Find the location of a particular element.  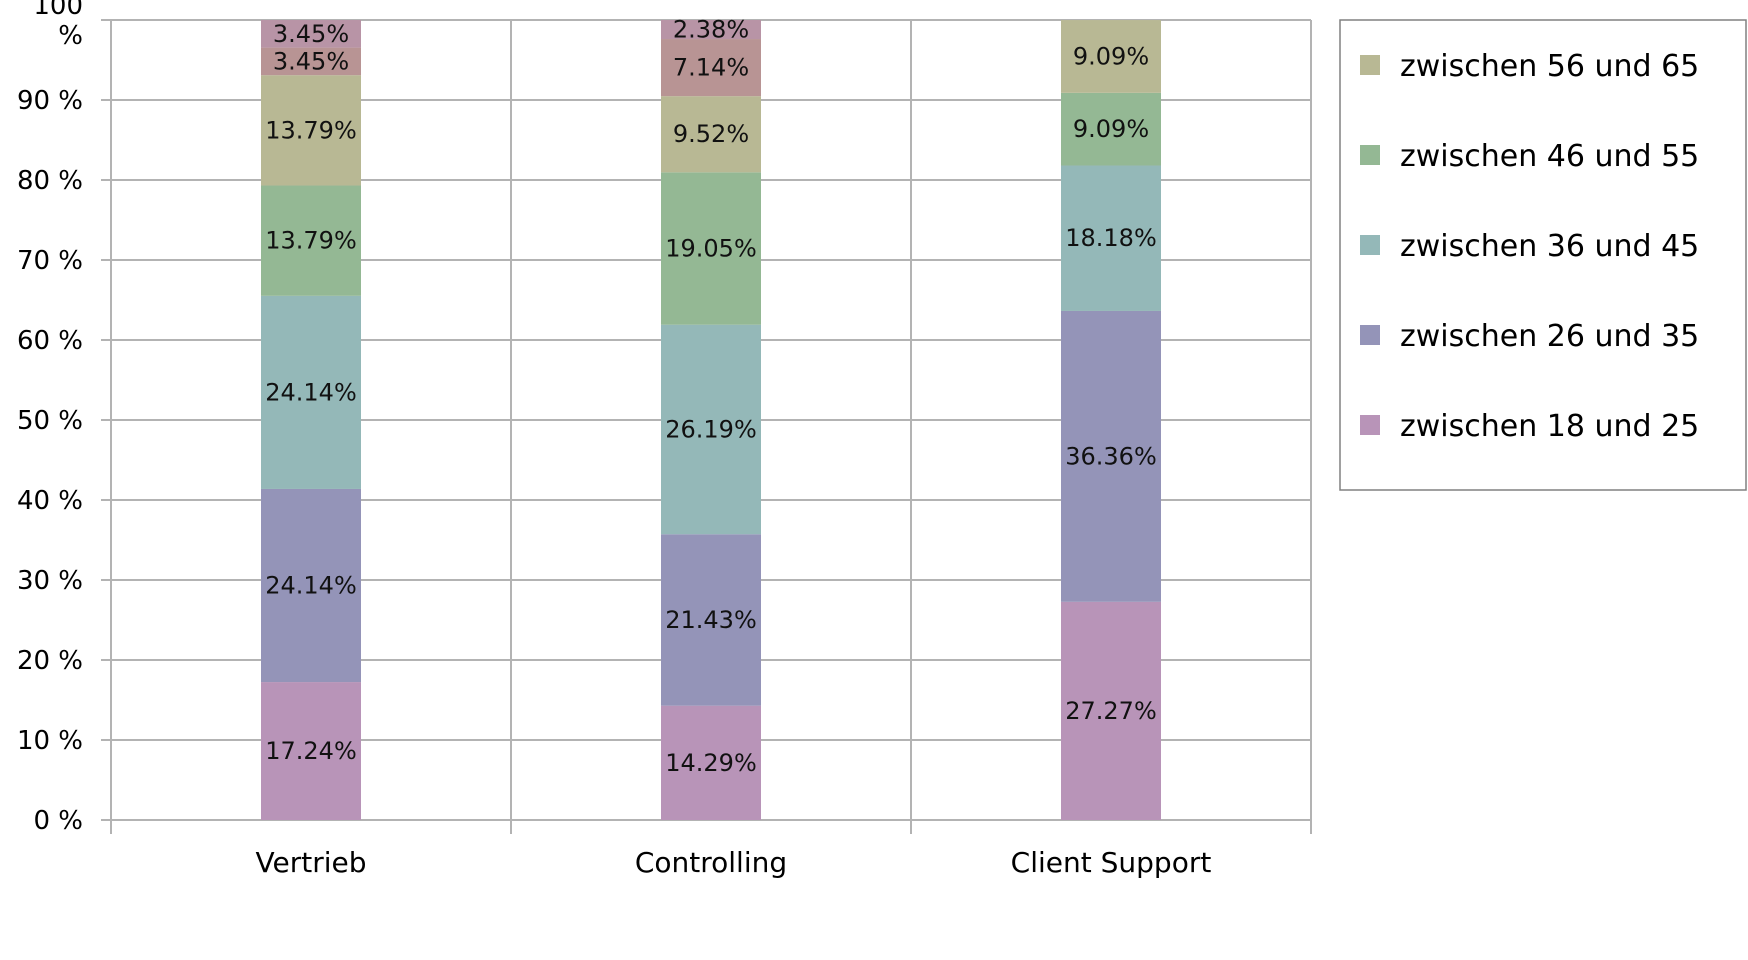

y-tick-label: 60 % is located at coordinates (50, 341).